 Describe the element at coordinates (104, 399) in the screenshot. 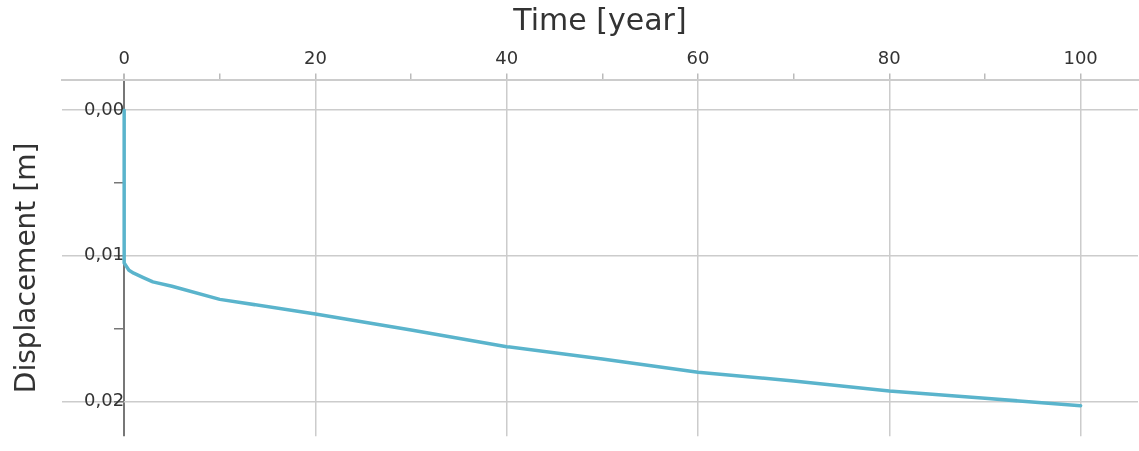

I see `y-tick-label: 0,02` at that location.